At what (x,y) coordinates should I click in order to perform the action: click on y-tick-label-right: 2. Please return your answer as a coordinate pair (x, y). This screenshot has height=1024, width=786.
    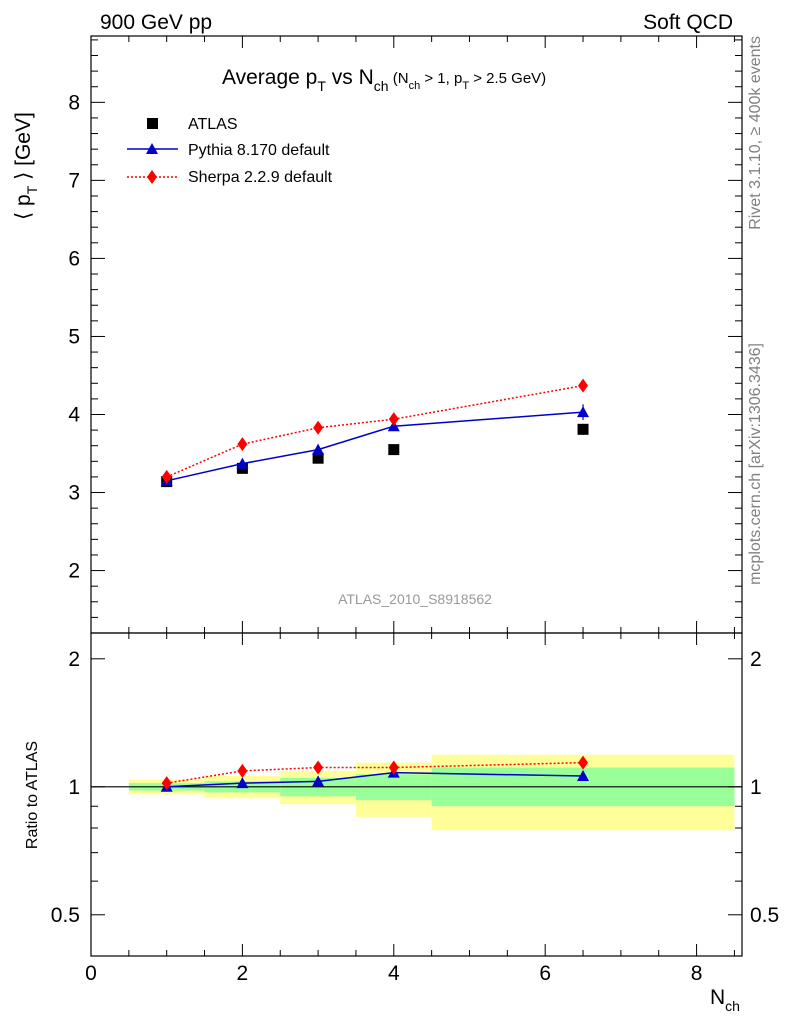
    Looking at the image, I should click on (756, 659).